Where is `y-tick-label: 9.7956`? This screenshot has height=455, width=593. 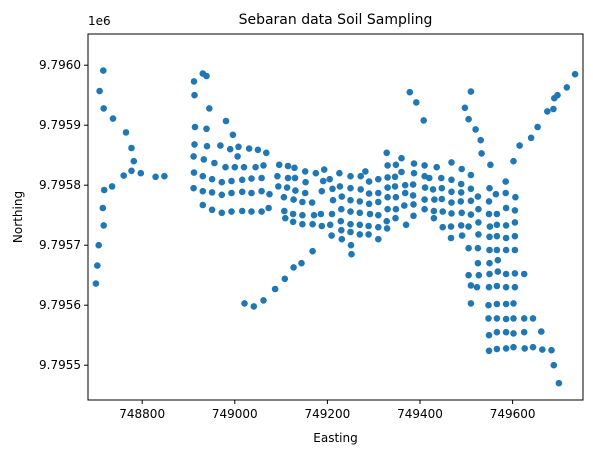
y-tick-label: 9.7956 is located at coordinates (60, 305).